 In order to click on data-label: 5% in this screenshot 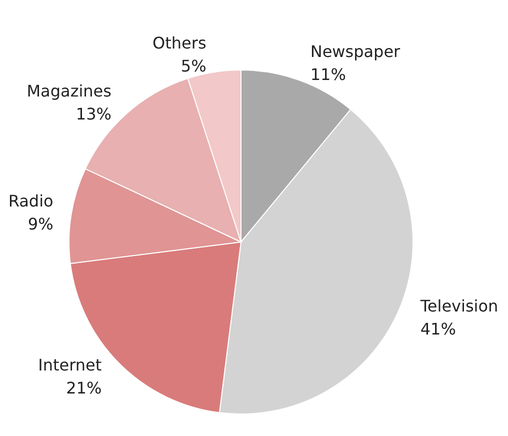, I will do `click(193, 66)`.